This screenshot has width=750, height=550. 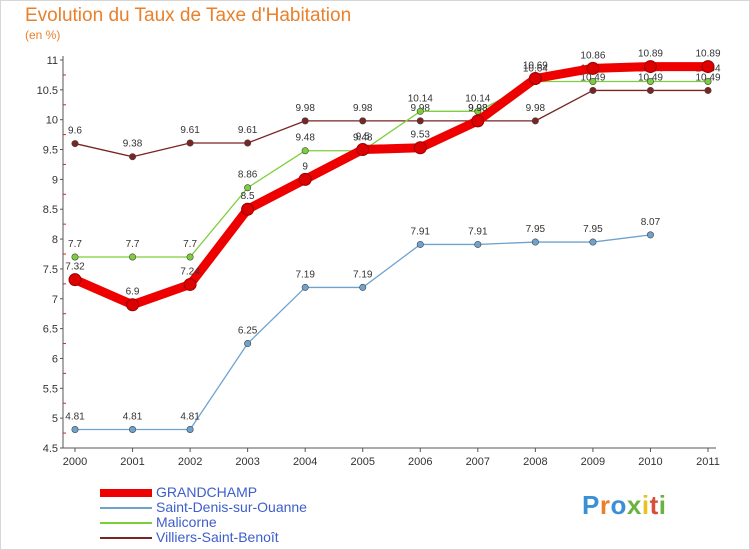 I want to click on x-tick-label: 2009, so click(x=593, y=462).